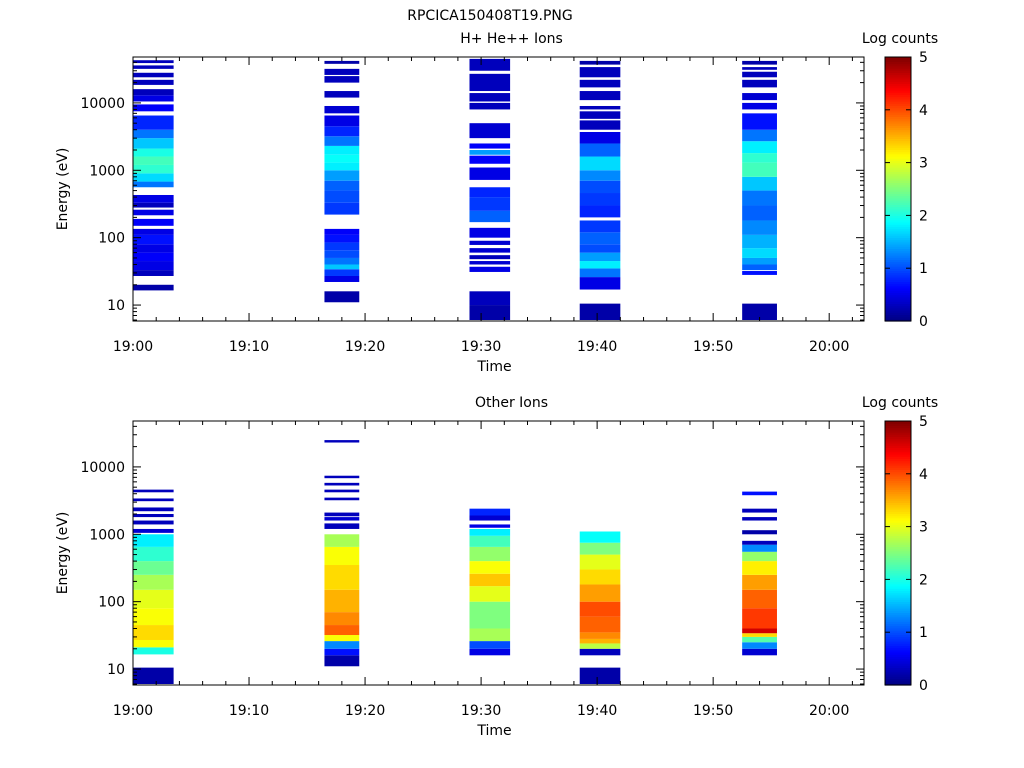 The width and height of the screenshot is (1024, 768). Describe the element at coordinates (511, 403) in the screenshot. I see `panel-title: Other Ions` at that location.